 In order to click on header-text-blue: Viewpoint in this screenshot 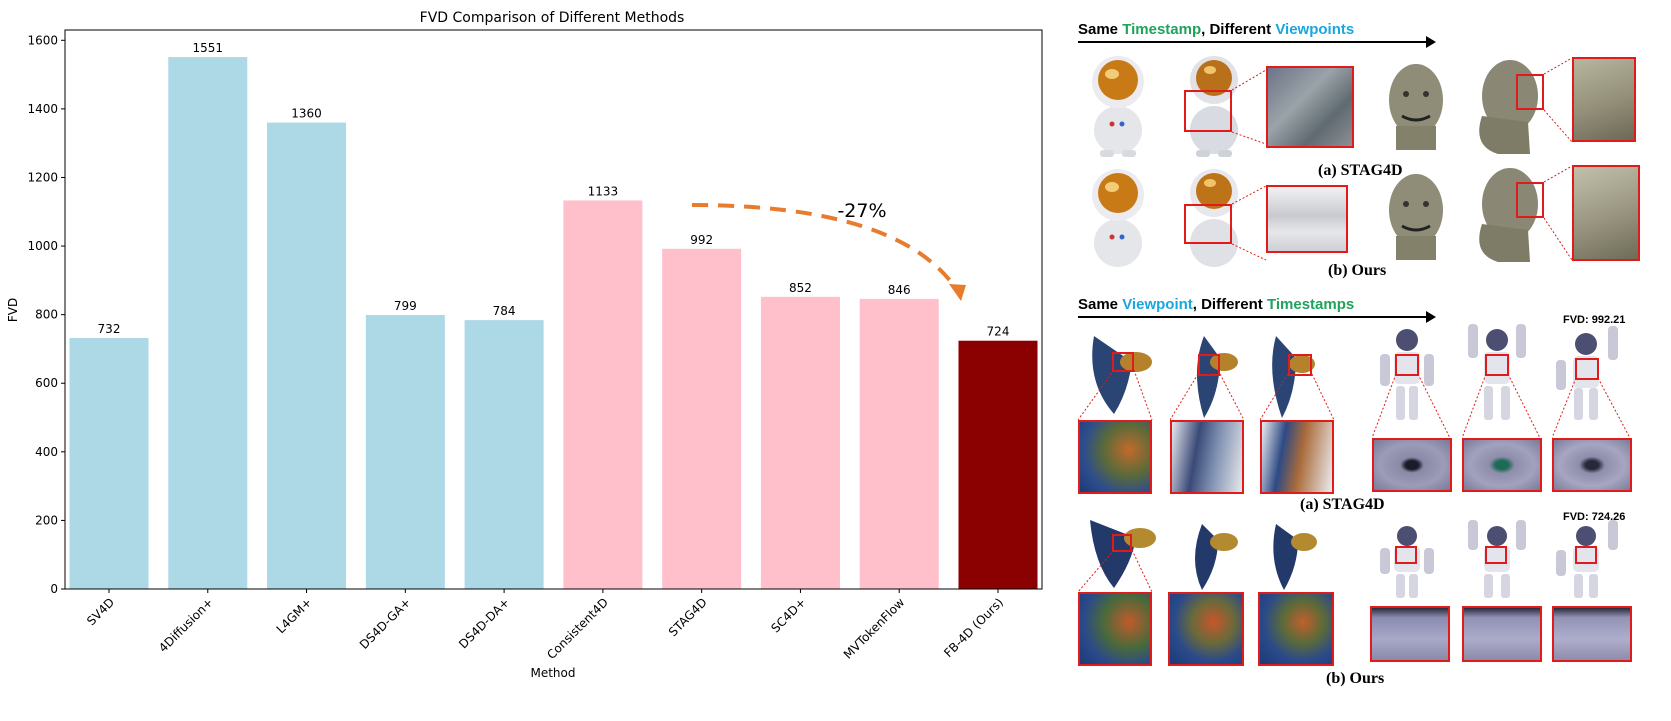, I will do `click(1157, 304)`.